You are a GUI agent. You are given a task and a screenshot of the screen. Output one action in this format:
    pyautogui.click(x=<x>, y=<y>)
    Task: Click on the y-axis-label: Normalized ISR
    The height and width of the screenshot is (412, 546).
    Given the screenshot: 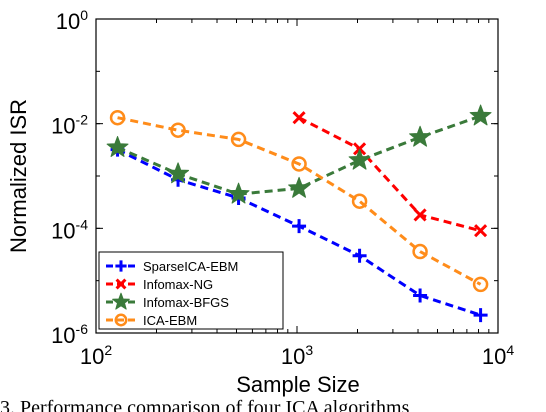 What is the action you would take?
    pyautogui.click(x=18, y=176)
    